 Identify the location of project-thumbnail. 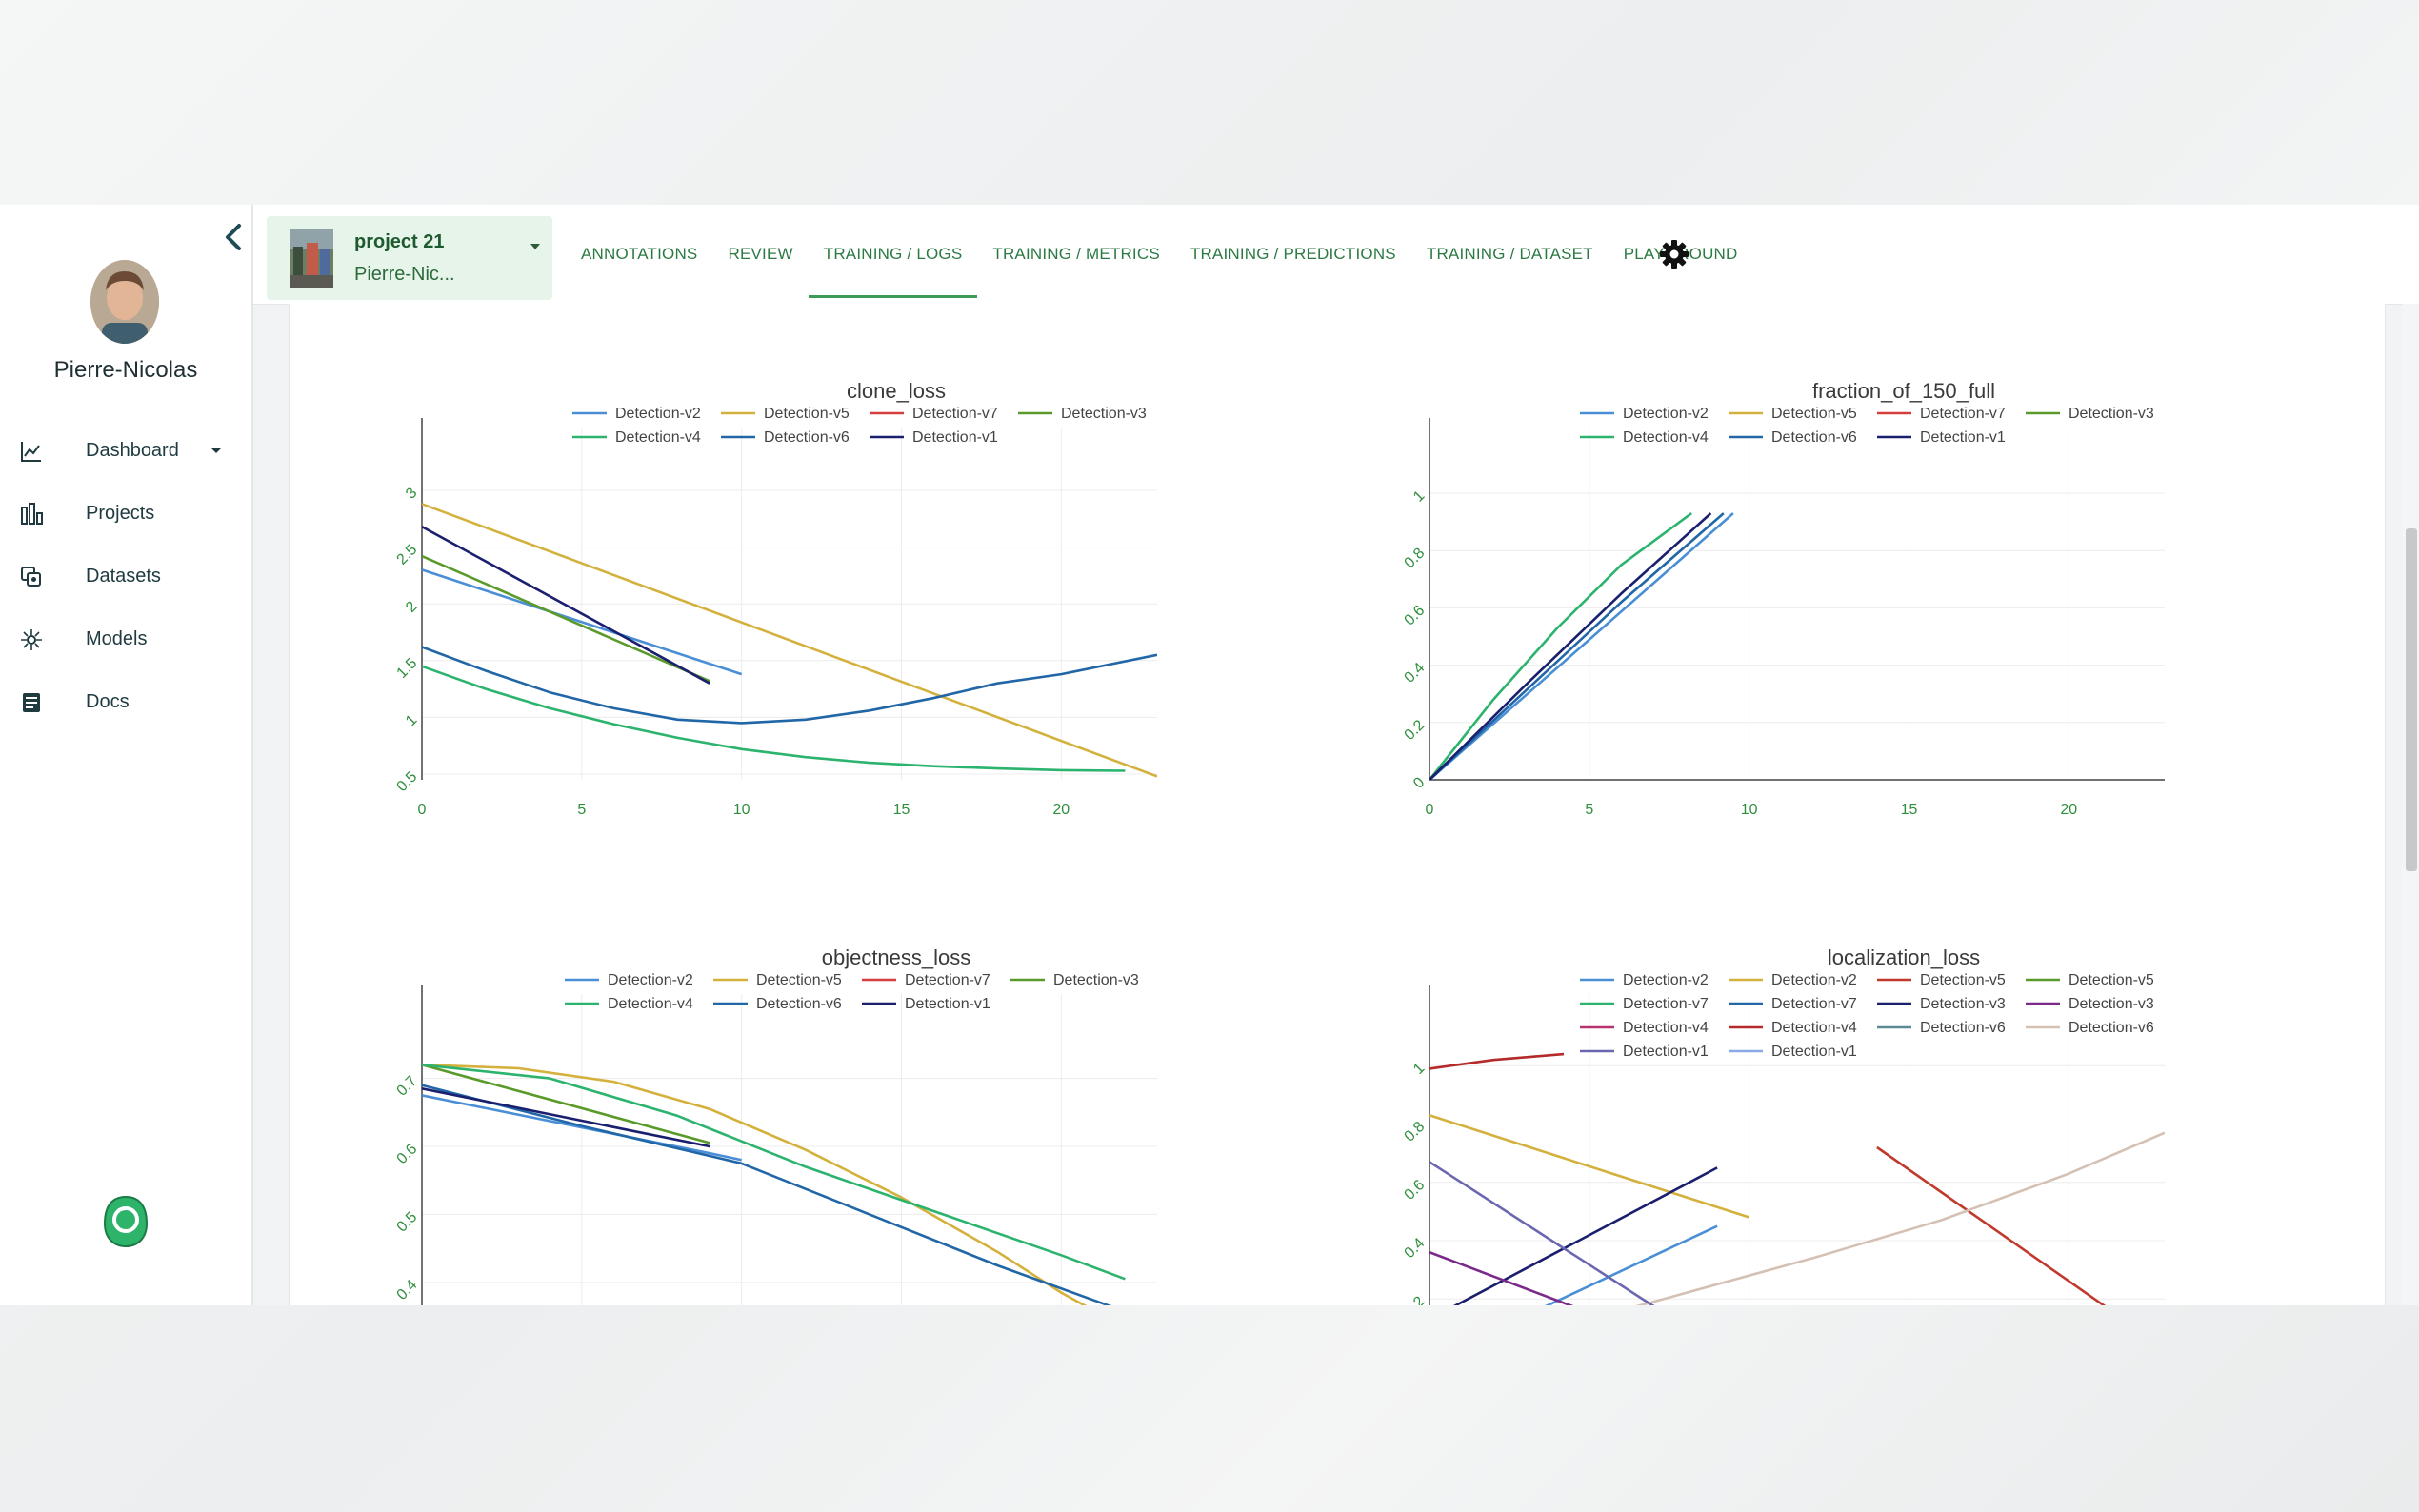
(311, 258).